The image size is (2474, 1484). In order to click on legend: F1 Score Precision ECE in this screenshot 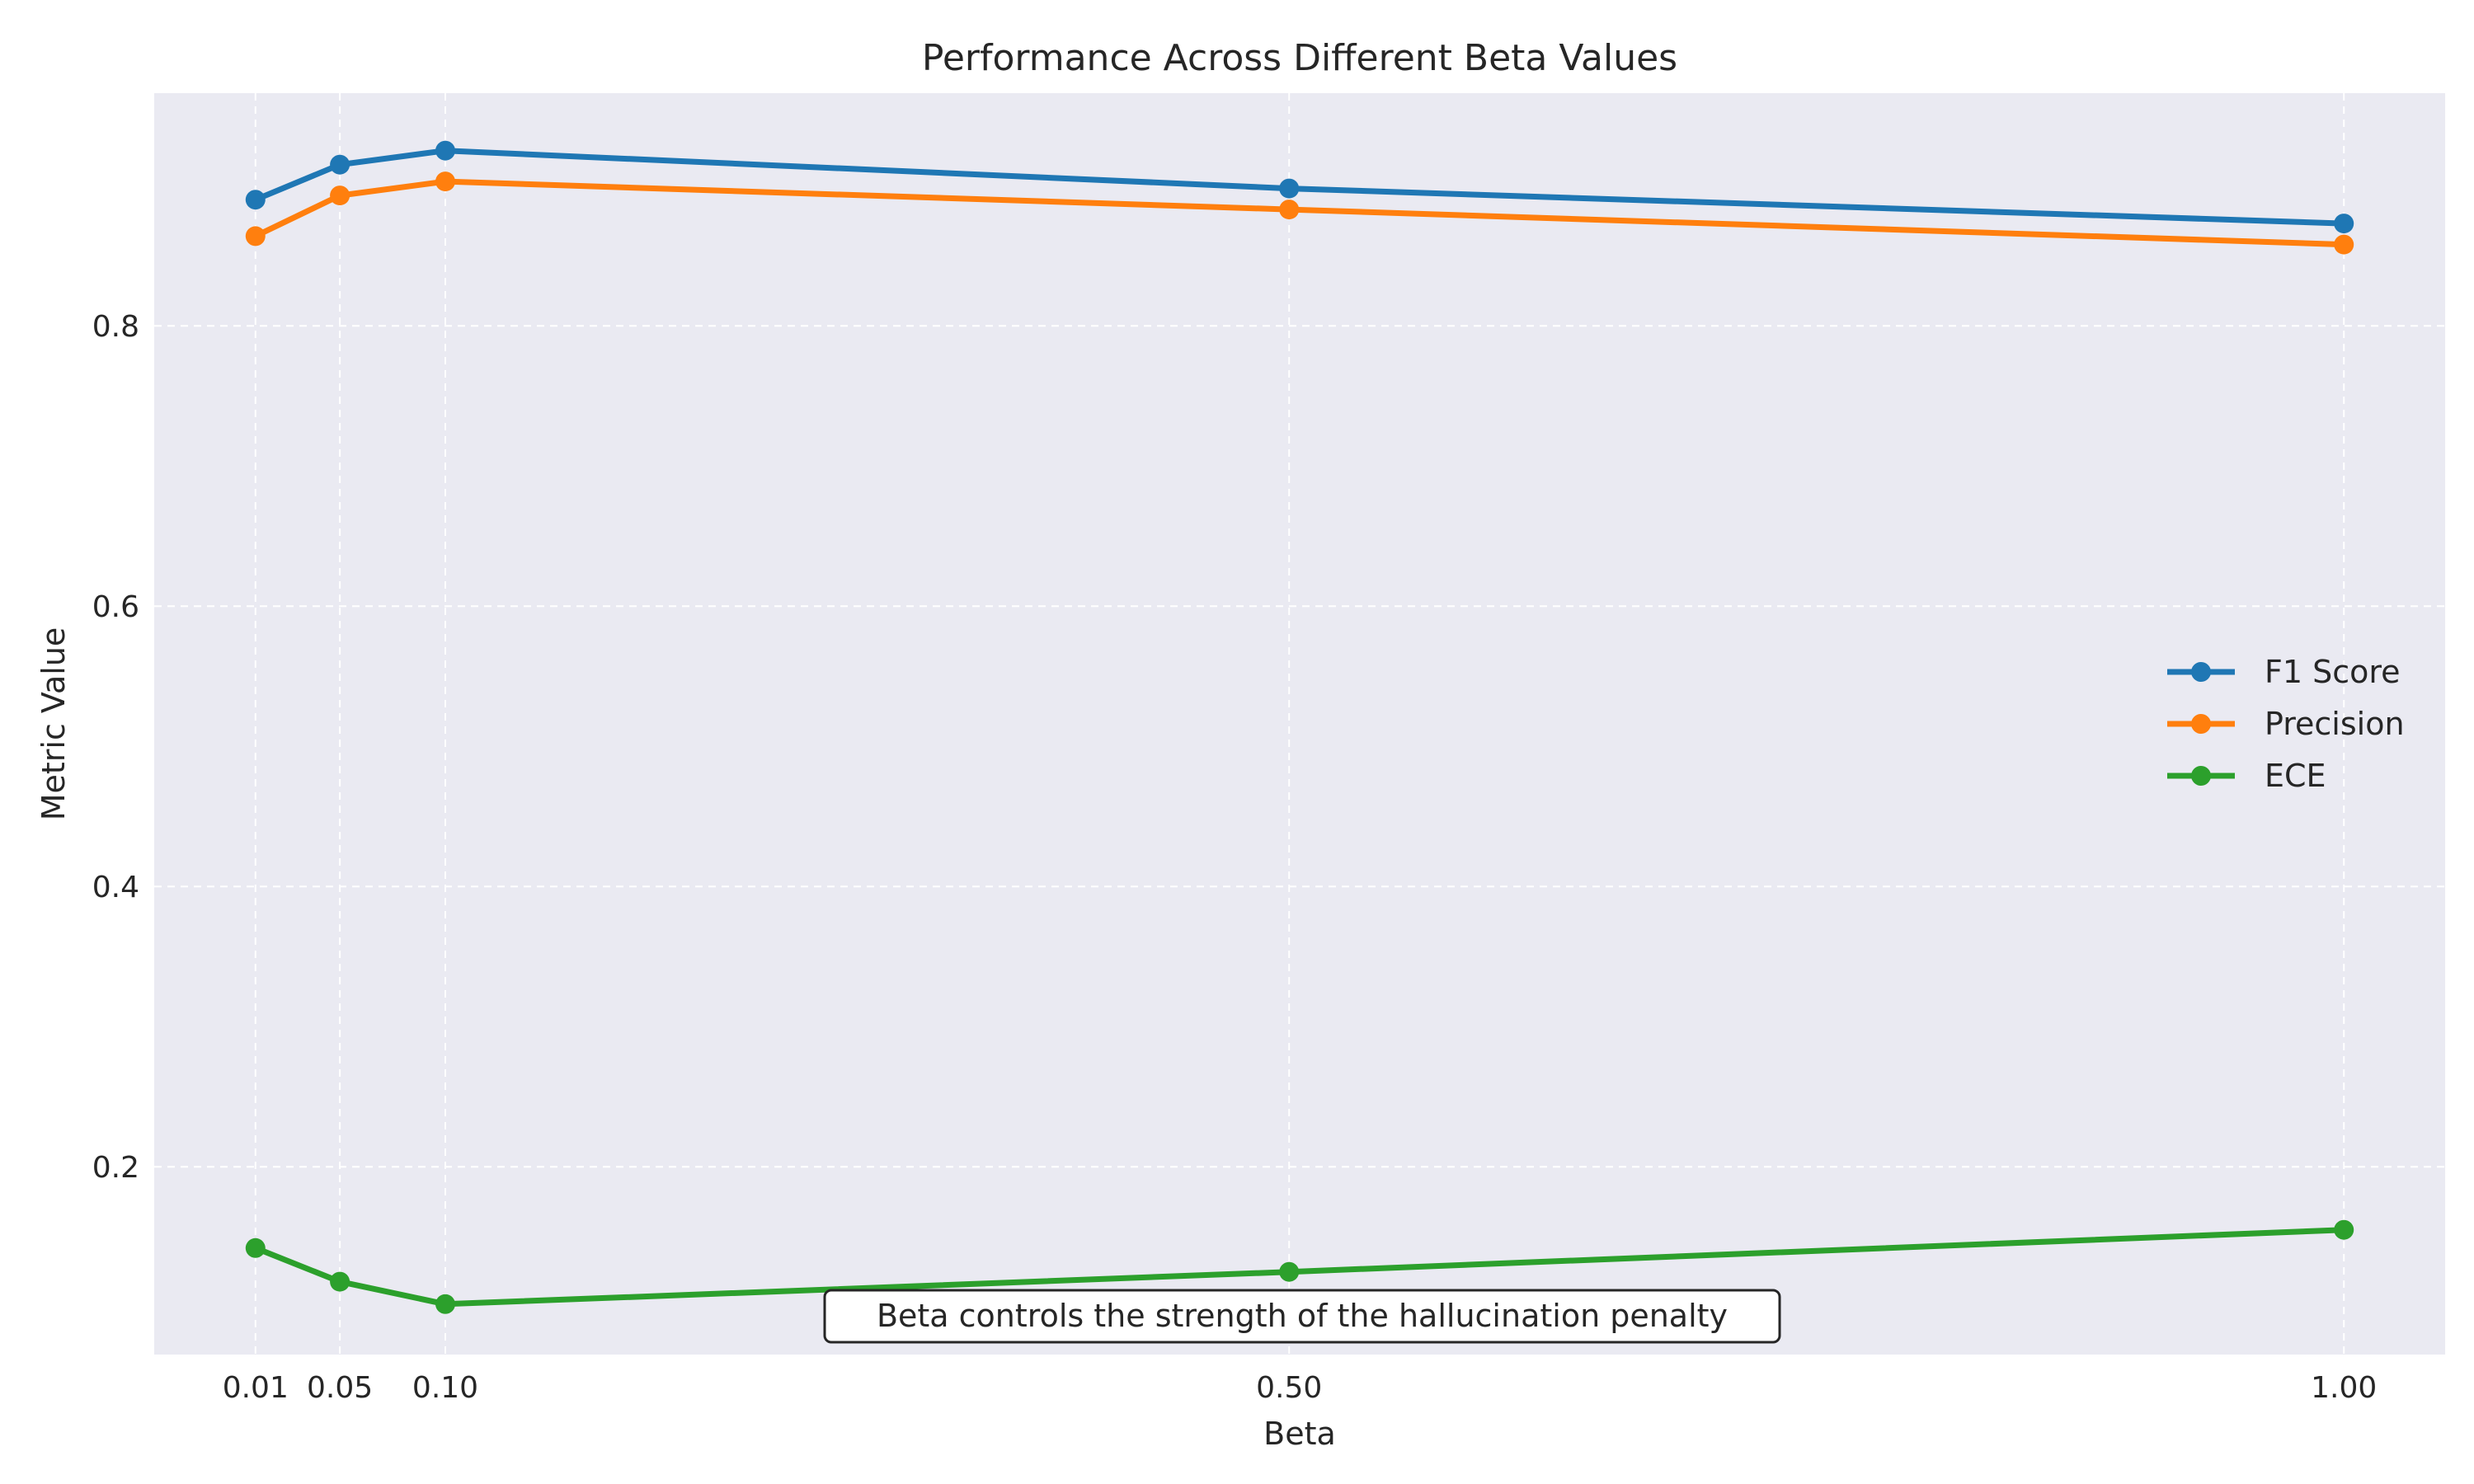, I will do `click(2286, 724)`.